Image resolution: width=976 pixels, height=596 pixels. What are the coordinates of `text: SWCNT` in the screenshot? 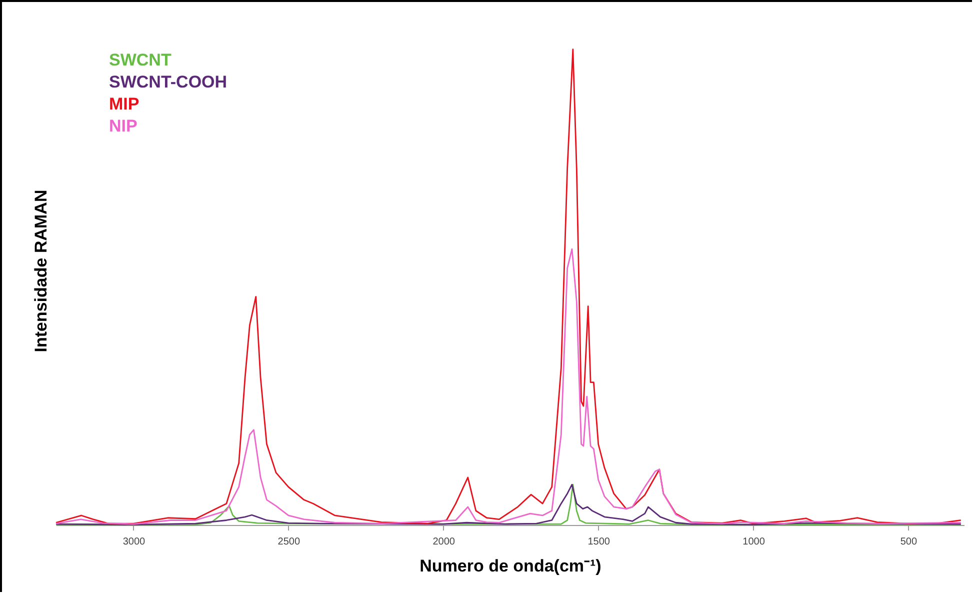 It's located at (140, 60).